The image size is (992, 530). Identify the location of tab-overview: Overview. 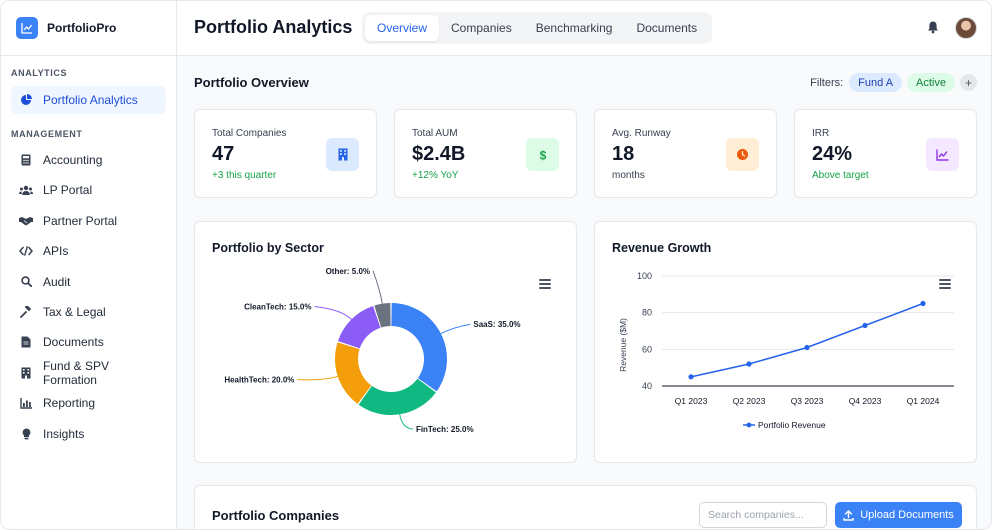
(402, 28).